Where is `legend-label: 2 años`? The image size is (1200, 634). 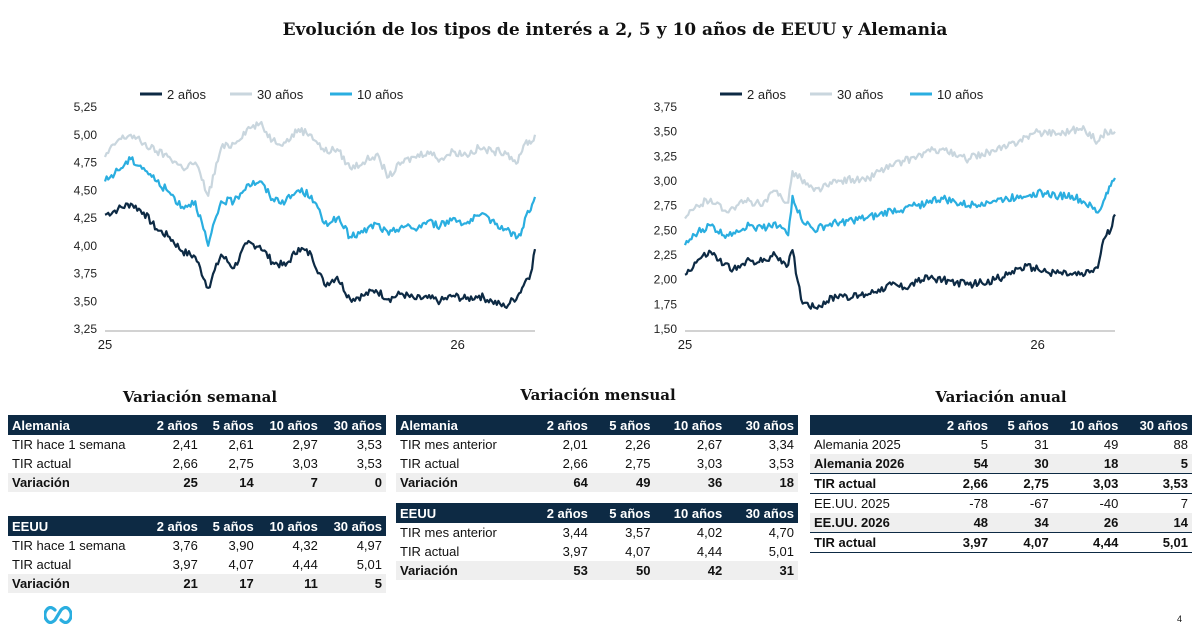 legend-label: 2 años is located at coordinates (187, 94).